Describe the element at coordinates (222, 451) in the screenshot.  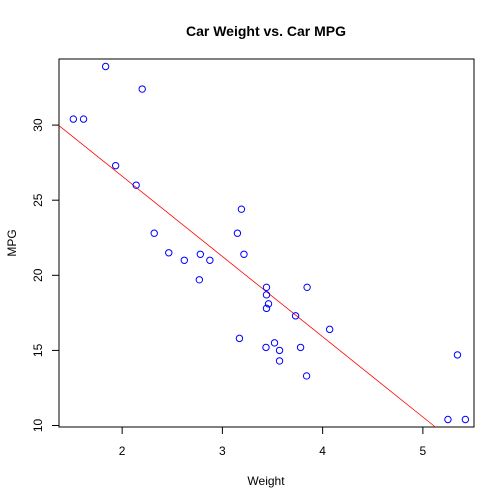
I see `x-tick-label: 3` at that location.